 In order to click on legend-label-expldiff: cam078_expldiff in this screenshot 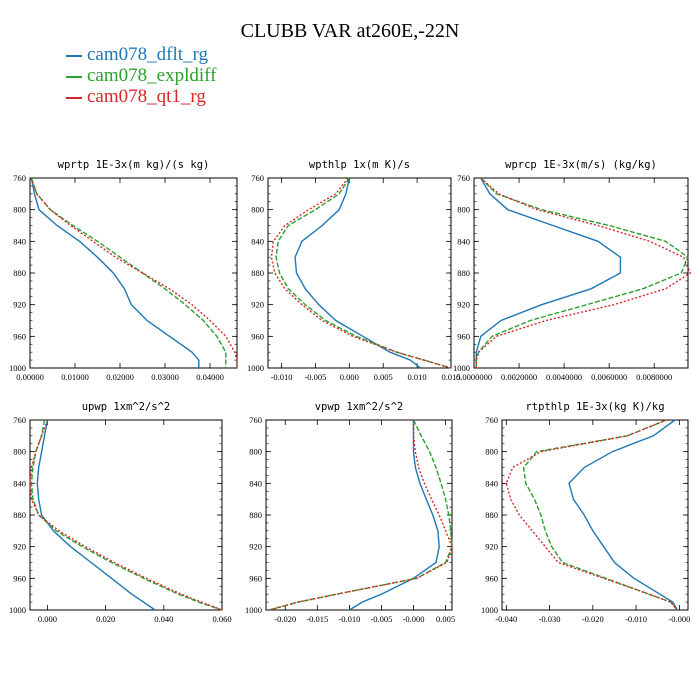, I will do `click(152, 75)`.